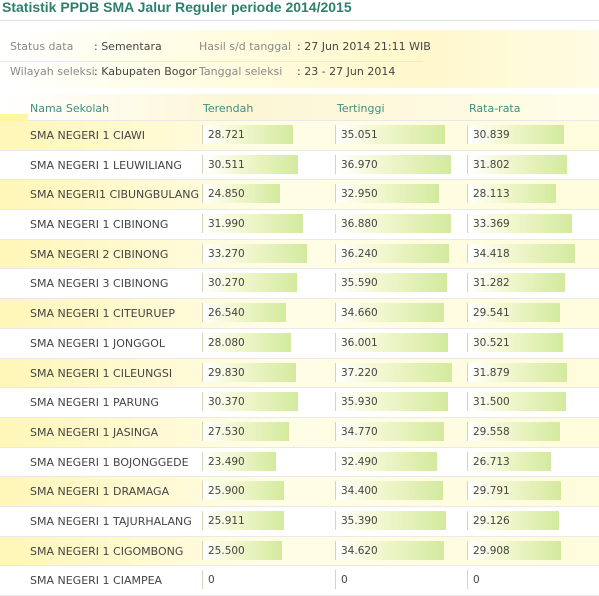 This screenshot has width=599, height=596. I want to click on tertinggi-cell: 34.620, so click(394, 550).